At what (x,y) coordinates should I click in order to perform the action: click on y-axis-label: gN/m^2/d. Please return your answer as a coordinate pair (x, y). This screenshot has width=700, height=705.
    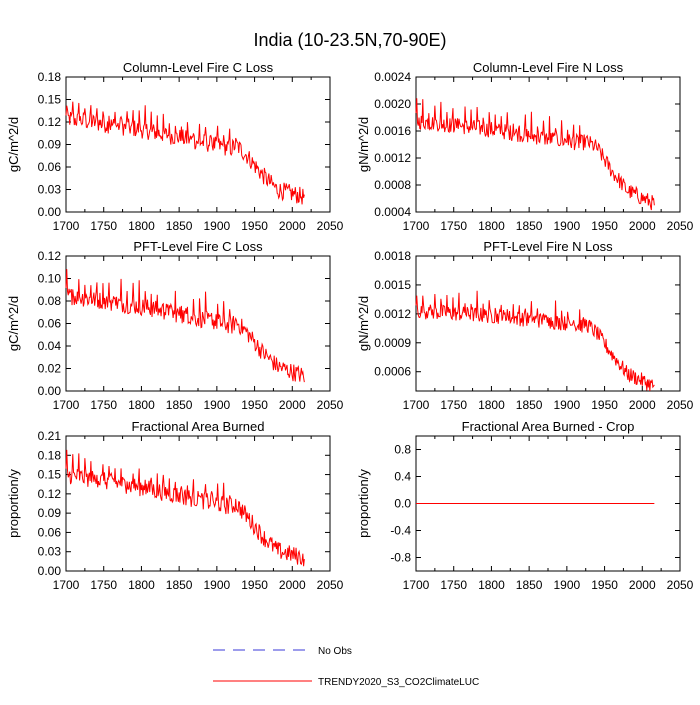
    Looking at the image, I should click on (363, 144).